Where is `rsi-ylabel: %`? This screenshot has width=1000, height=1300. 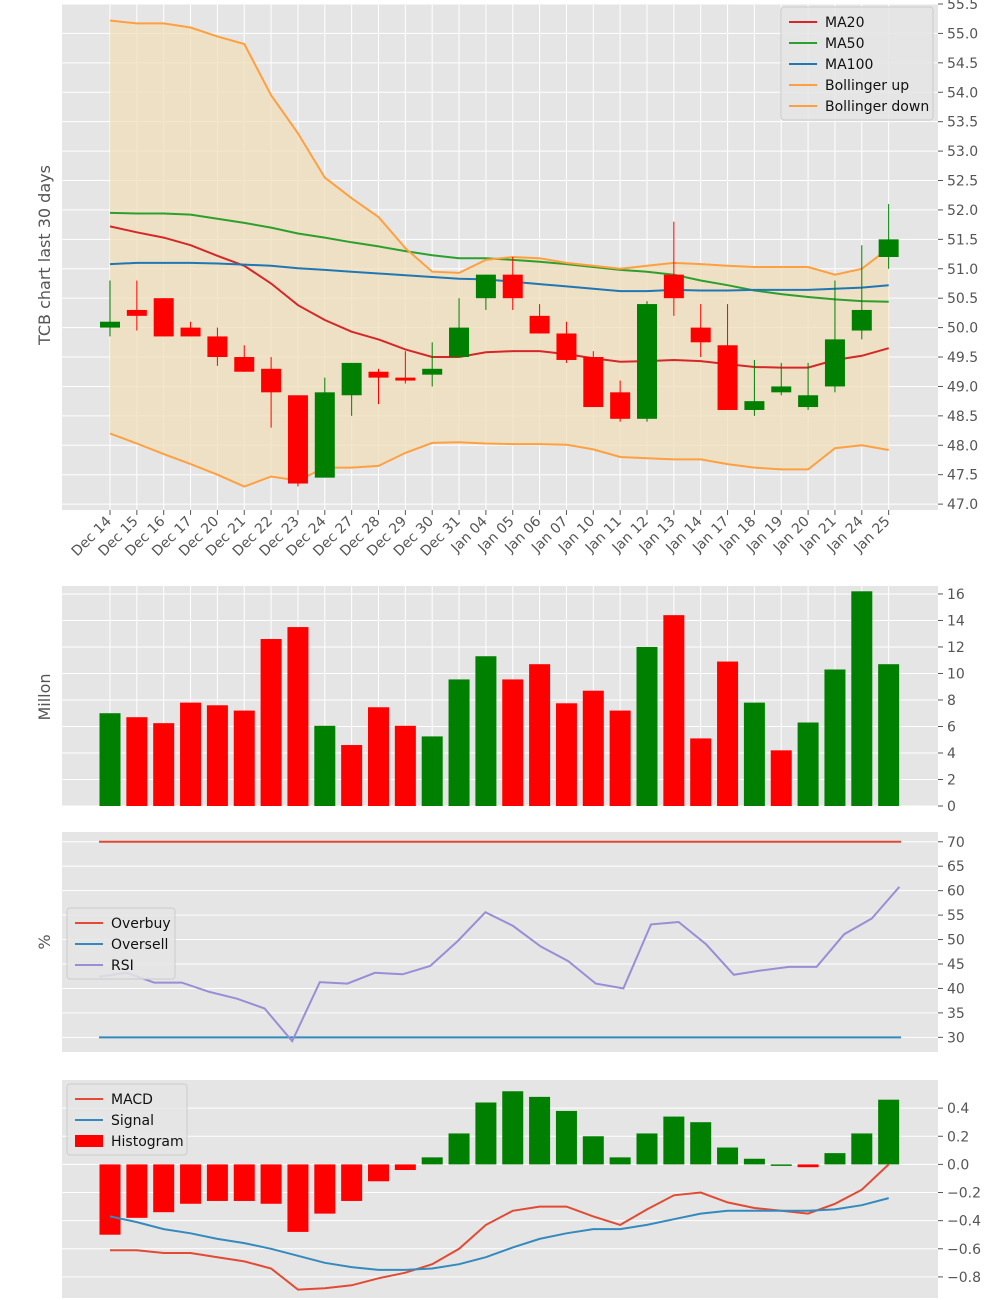 rsi-ylabel: % is located at coordinates (44, 941).